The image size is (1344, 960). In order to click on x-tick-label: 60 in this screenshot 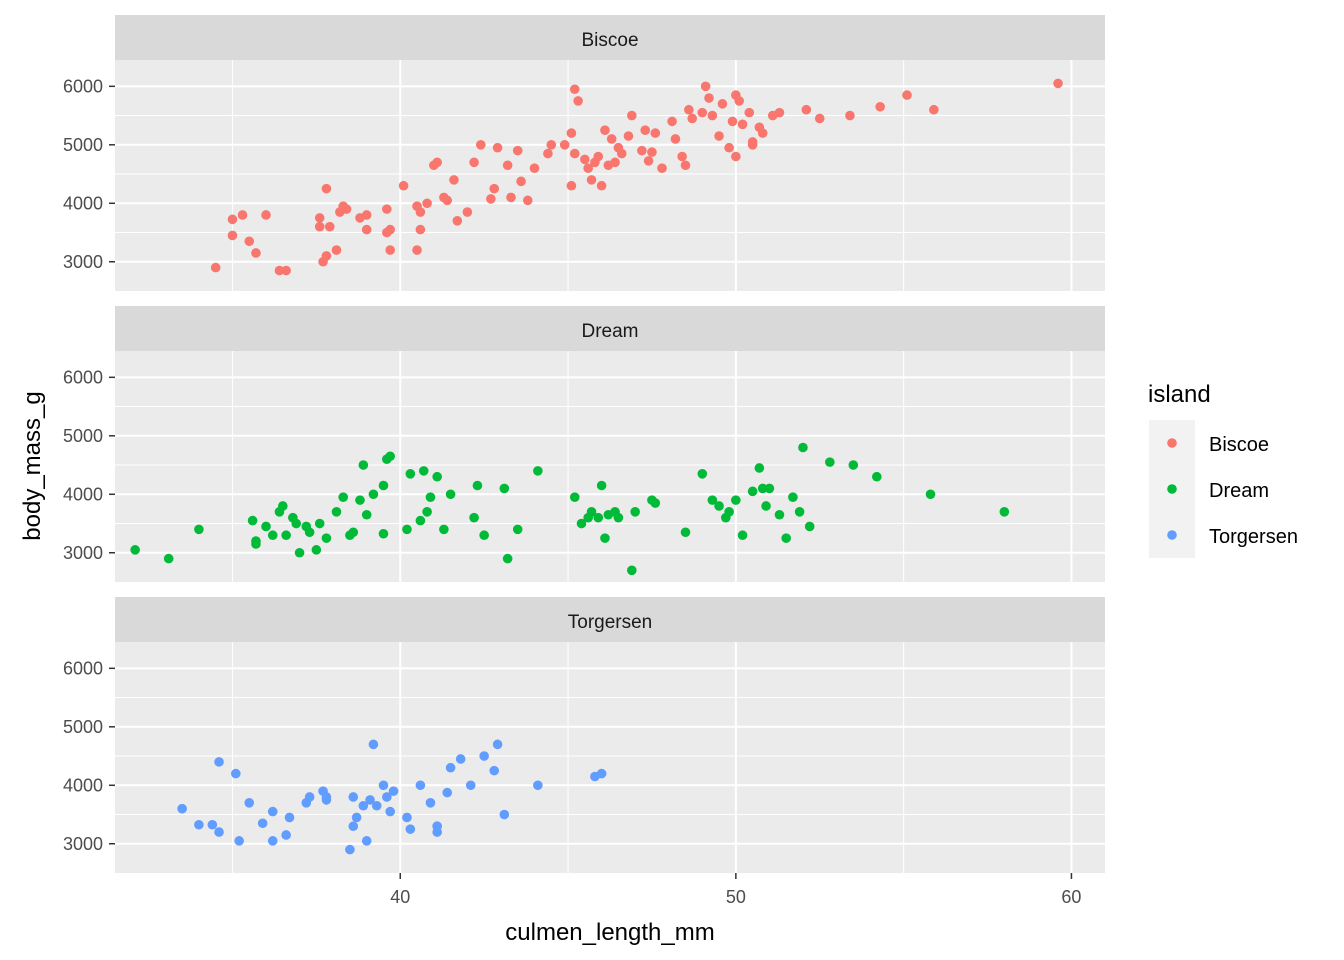, I will do `click(1071, 897)`.